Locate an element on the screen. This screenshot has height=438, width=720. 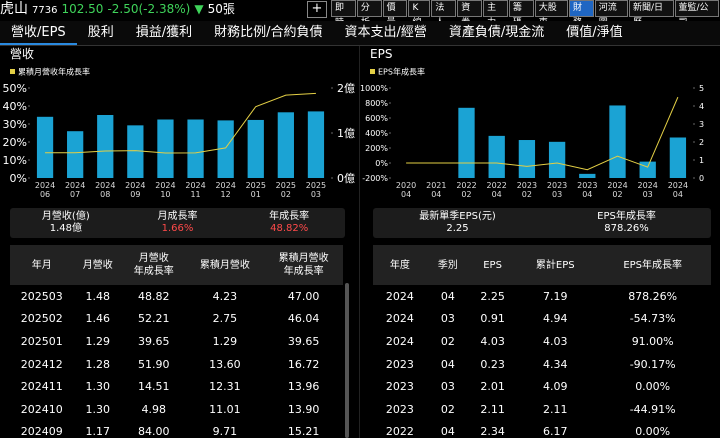
y-tick-label: 4 is located at coordinates (701, 106).